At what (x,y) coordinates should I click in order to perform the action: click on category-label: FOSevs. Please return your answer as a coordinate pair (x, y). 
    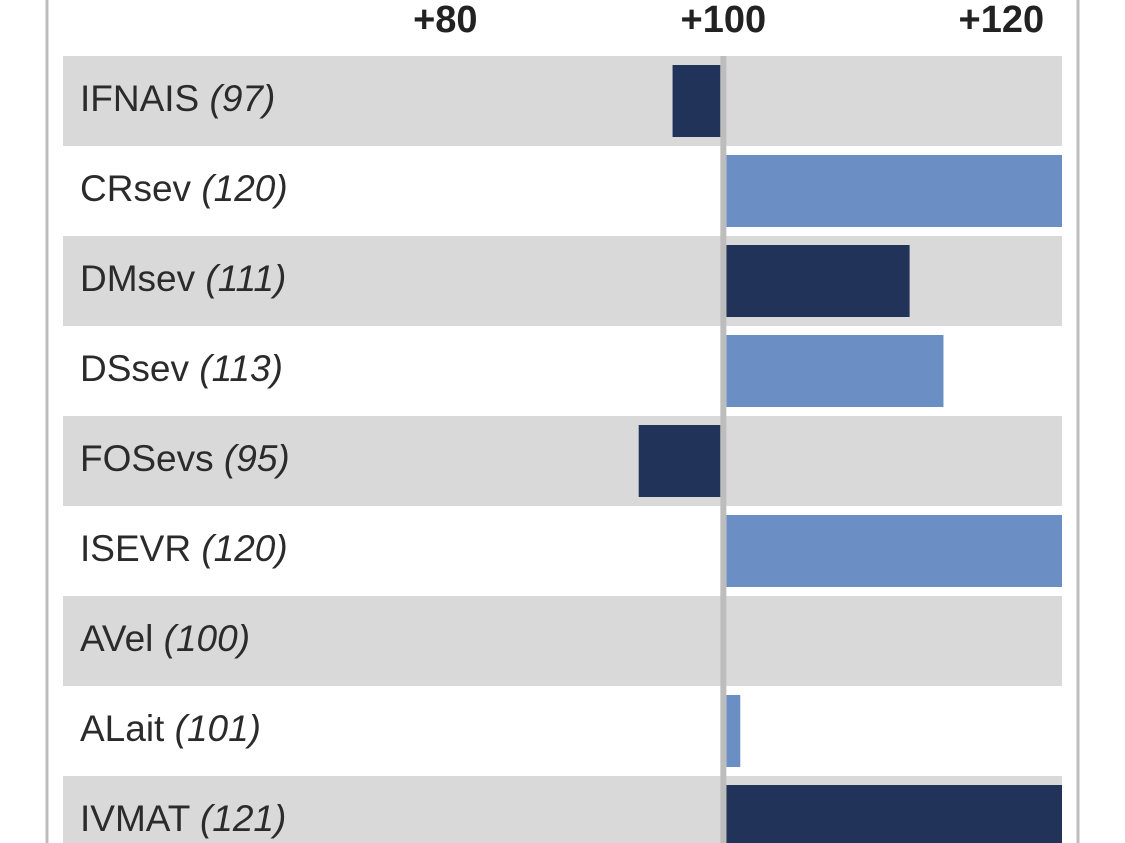
    Looking at the image, I should click on (147, 458).